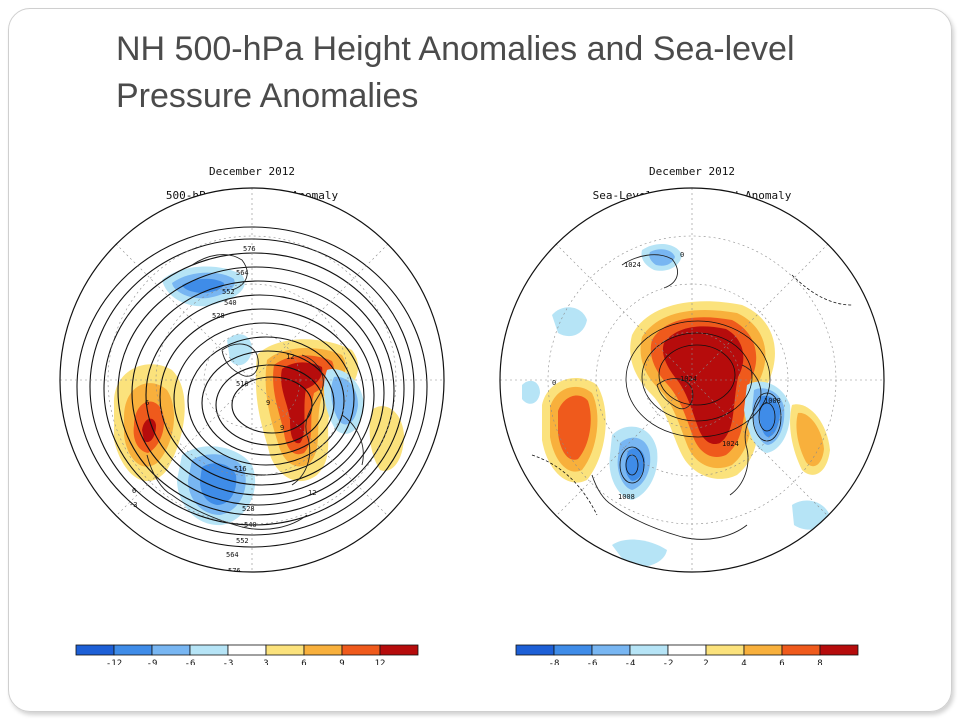 Image resolution: width=960 pixels, height=720 pixels. Describe the element at coordinates (692, 395) in the screenshot. I see `pressure-contours` at that location.